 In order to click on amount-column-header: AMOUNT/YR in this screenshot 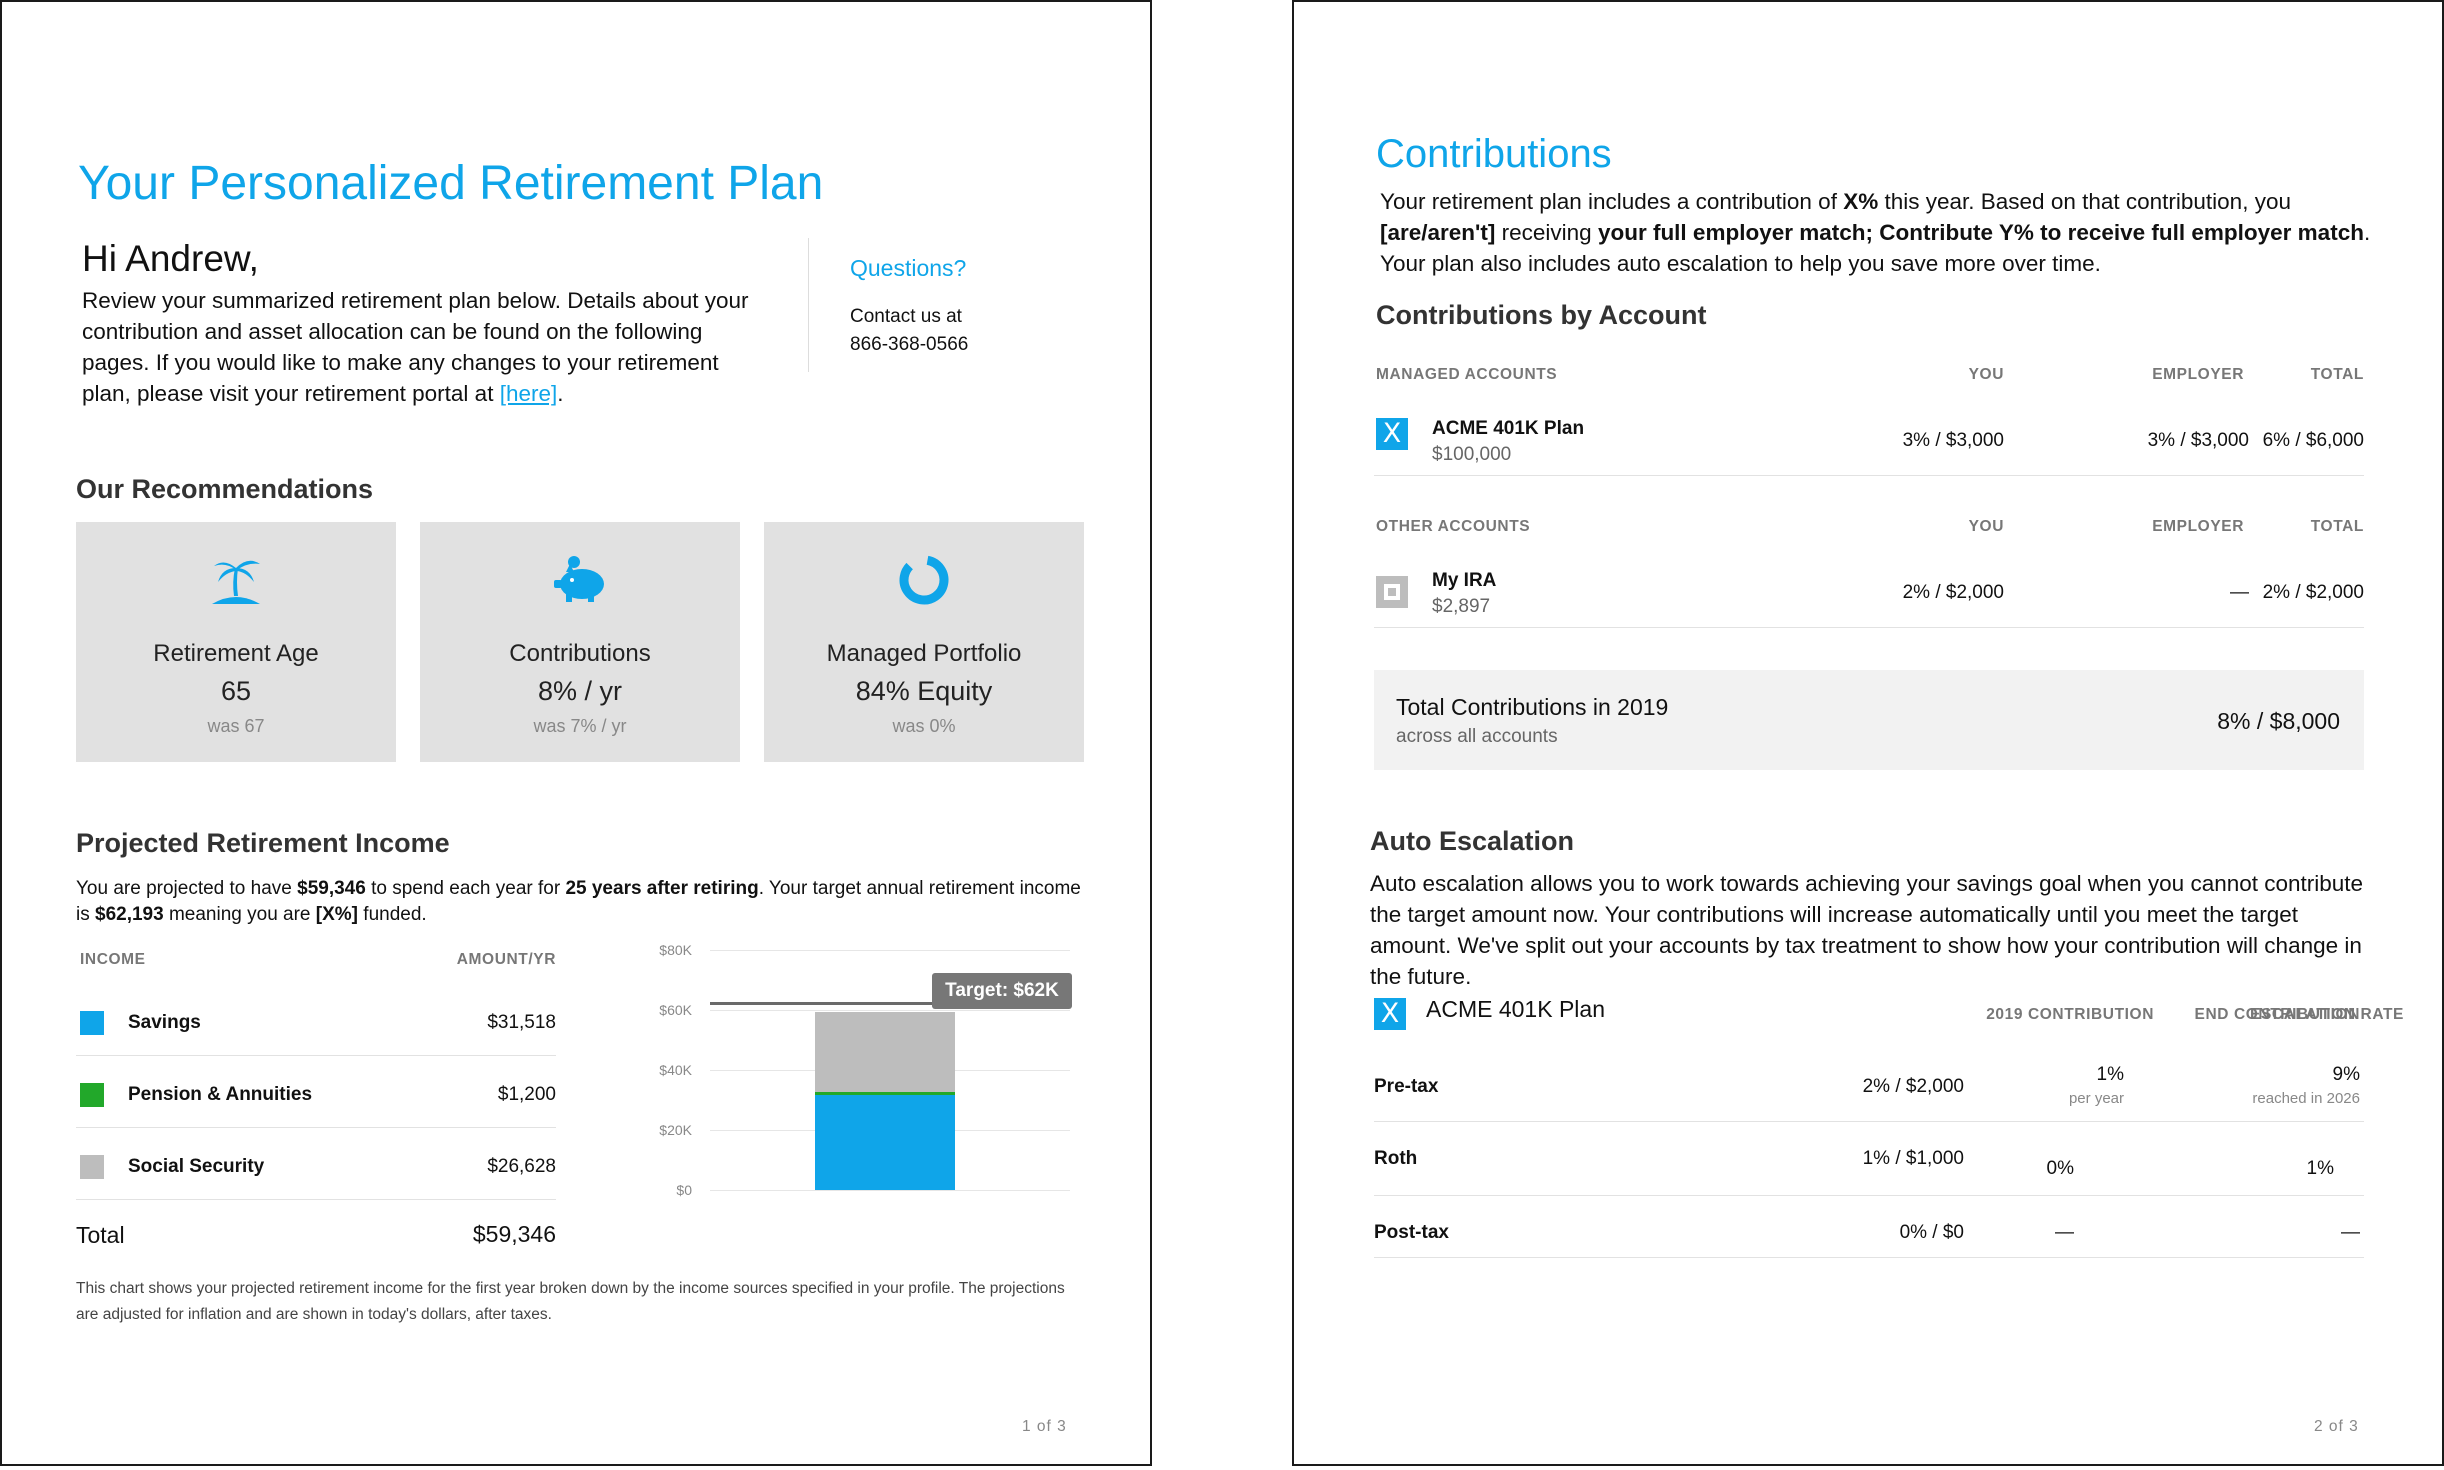, I will do `click(506, 959)`.